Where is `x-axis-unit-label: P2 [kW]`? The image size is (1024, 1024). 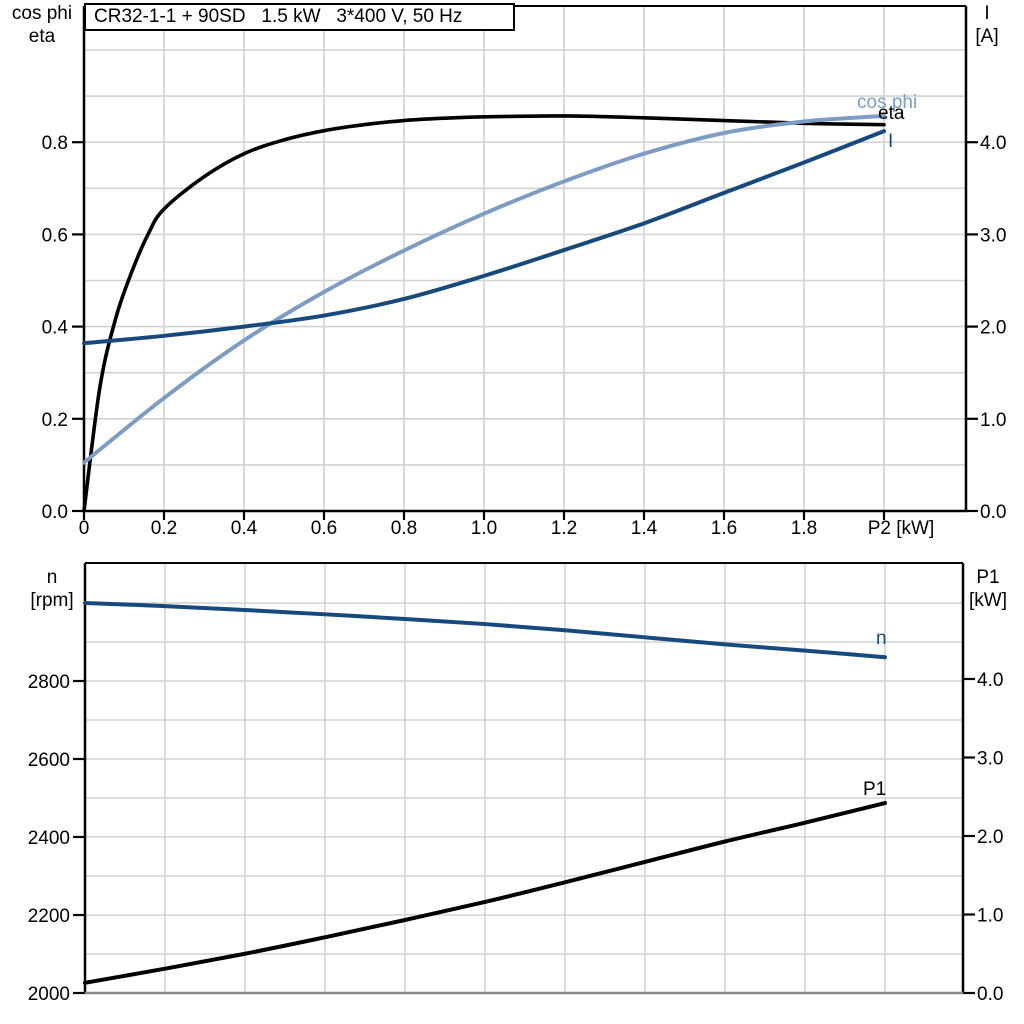
x-axis-unit-label: P2 [kW] is located at coordinates (901, 528).